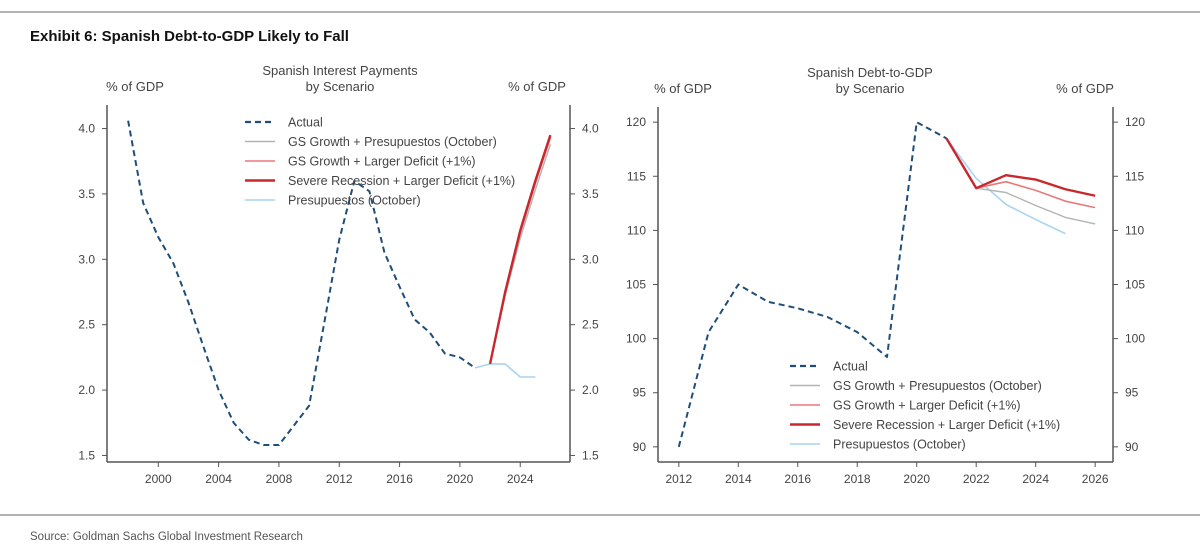  Describe the element at coordinates (590, 325) in the screenshot. I see `y-tick-label-right: 2.5` at that location.